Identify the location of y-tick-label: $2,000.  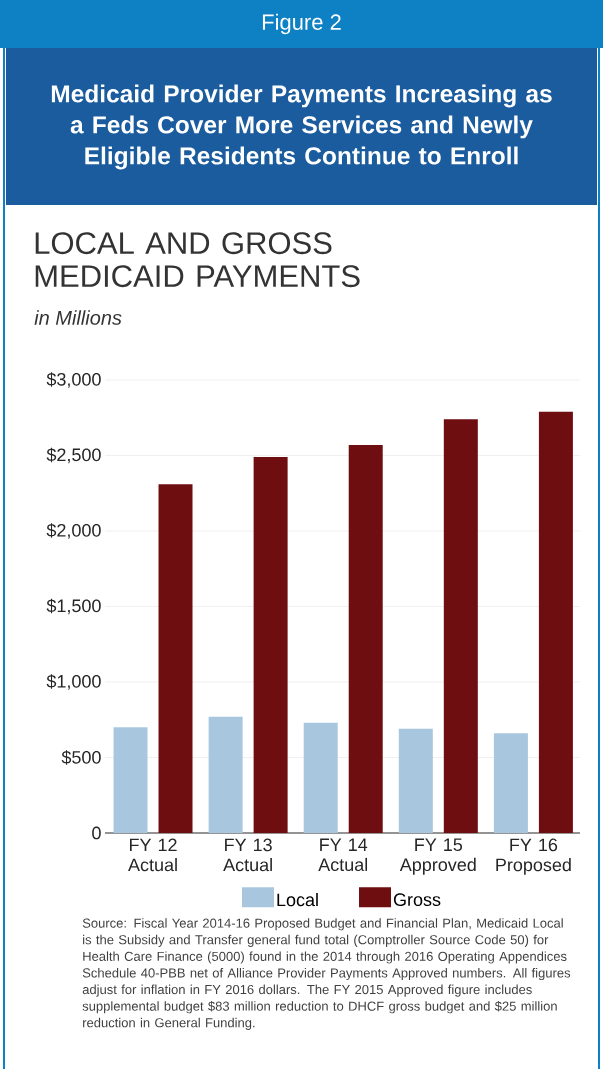
(73, 531).